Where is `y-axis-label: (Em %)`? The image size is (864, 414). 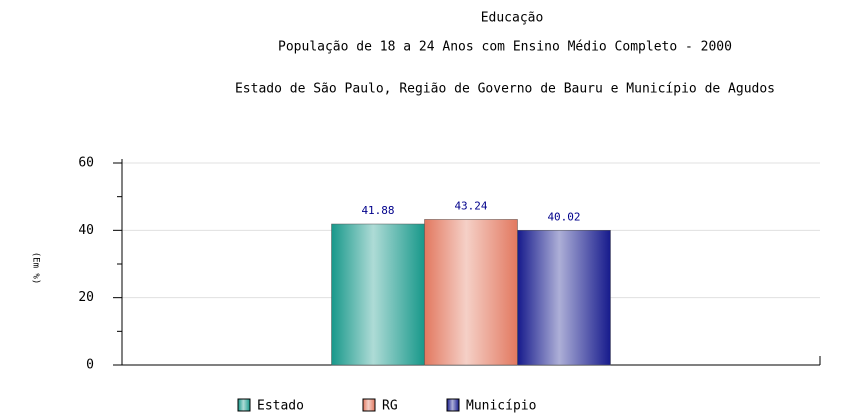
y-axis-label: (Em %) is located at coordinates (36, 268).